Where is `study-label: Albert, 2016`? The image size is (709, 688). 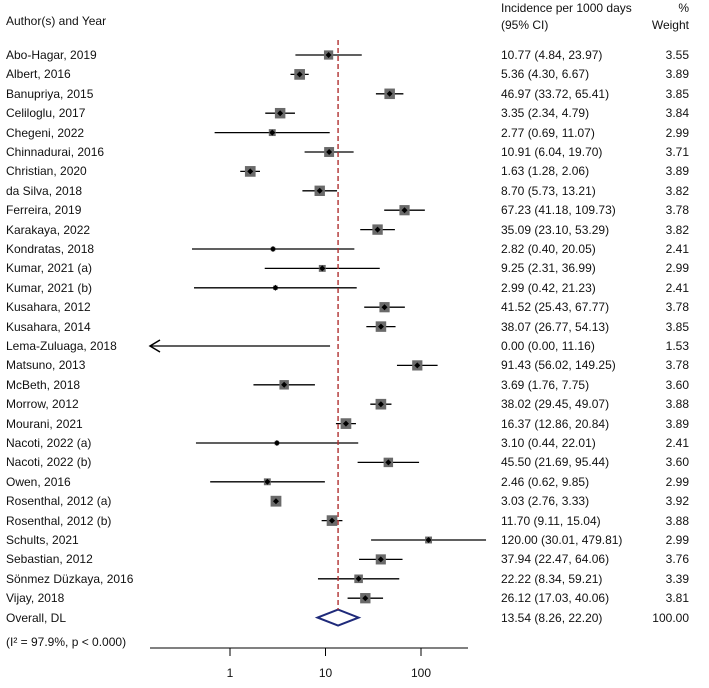 study-label: Albert, 2016 is located at coordinates (38, 74).